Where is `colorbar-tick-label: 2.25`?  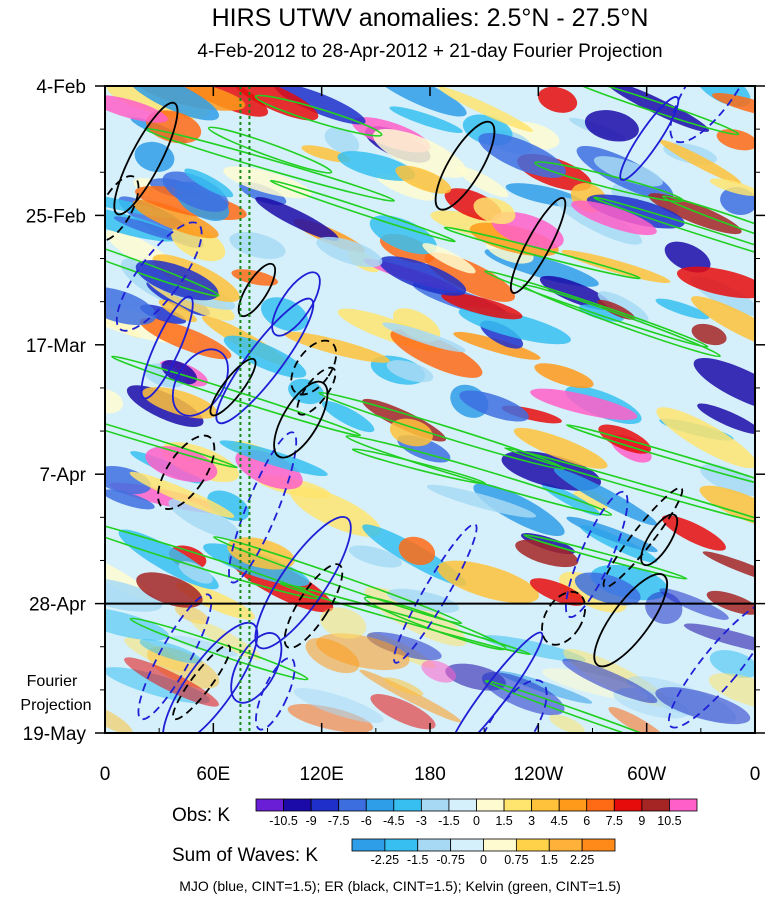 colorbar-tick-label: 2.25 is located at coordinates (582, 860).